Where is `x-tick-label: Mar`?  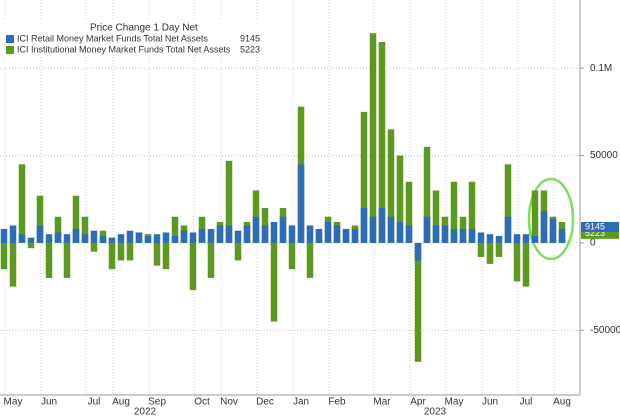 x-tick-label: Mar is located at coordinates (382, 402).